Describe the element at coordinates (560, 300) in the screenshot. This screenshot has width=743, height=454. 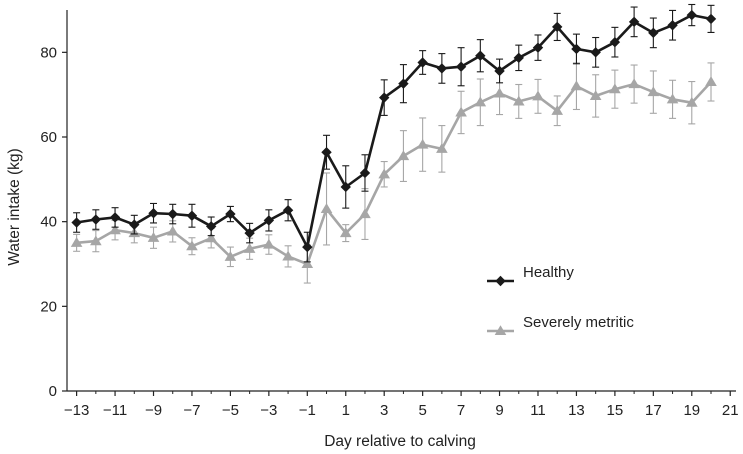
I see `legend: Healthy Severely metritic` at that location.